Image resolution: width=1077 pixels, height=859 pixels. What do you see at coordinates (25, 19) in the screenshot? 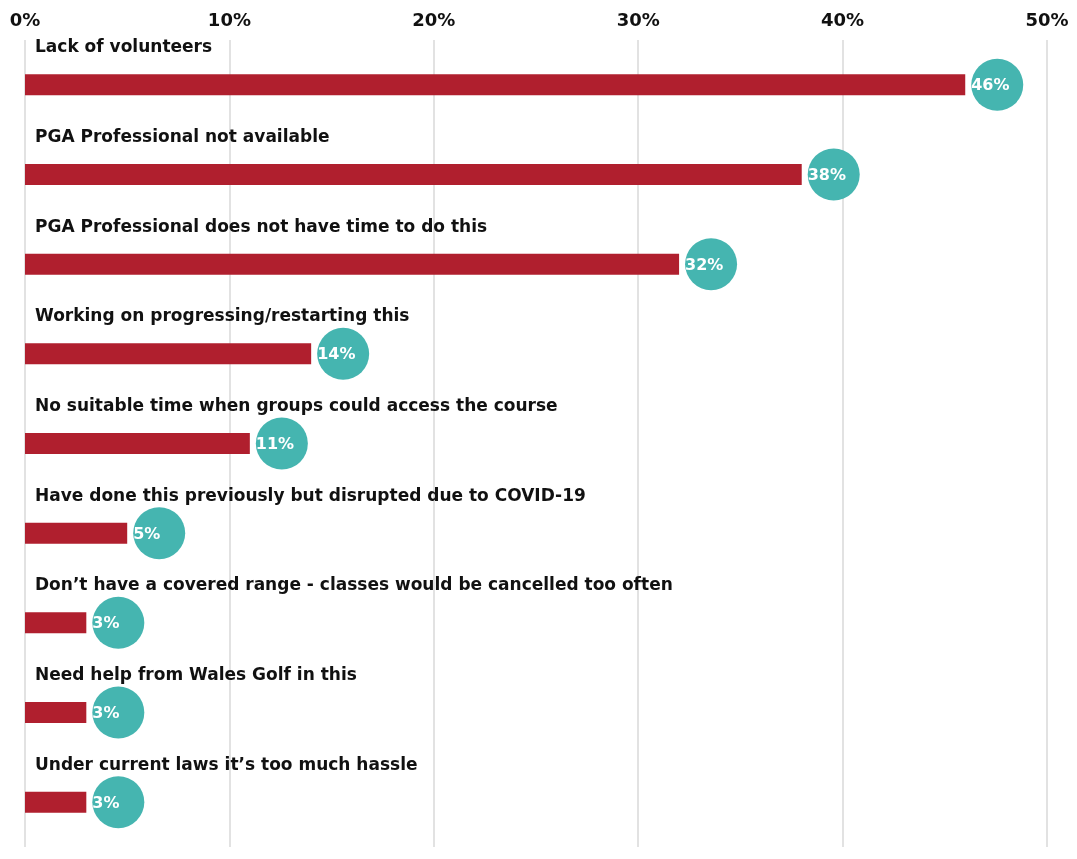
I see `x-tick-label: 0%` at bounding box center [25, 19].